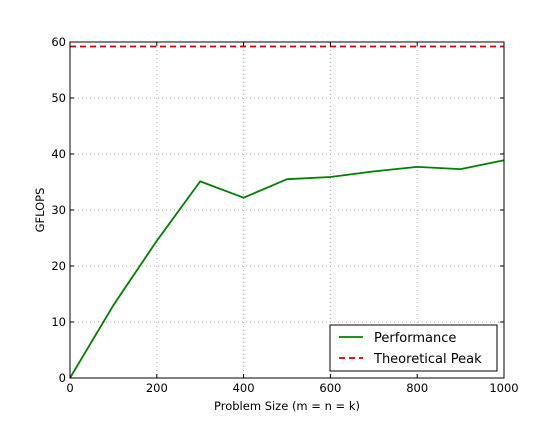  Describe the element at coordinates (58, 42) in the screenshot. I see `y-tick-label: 60` at that location.